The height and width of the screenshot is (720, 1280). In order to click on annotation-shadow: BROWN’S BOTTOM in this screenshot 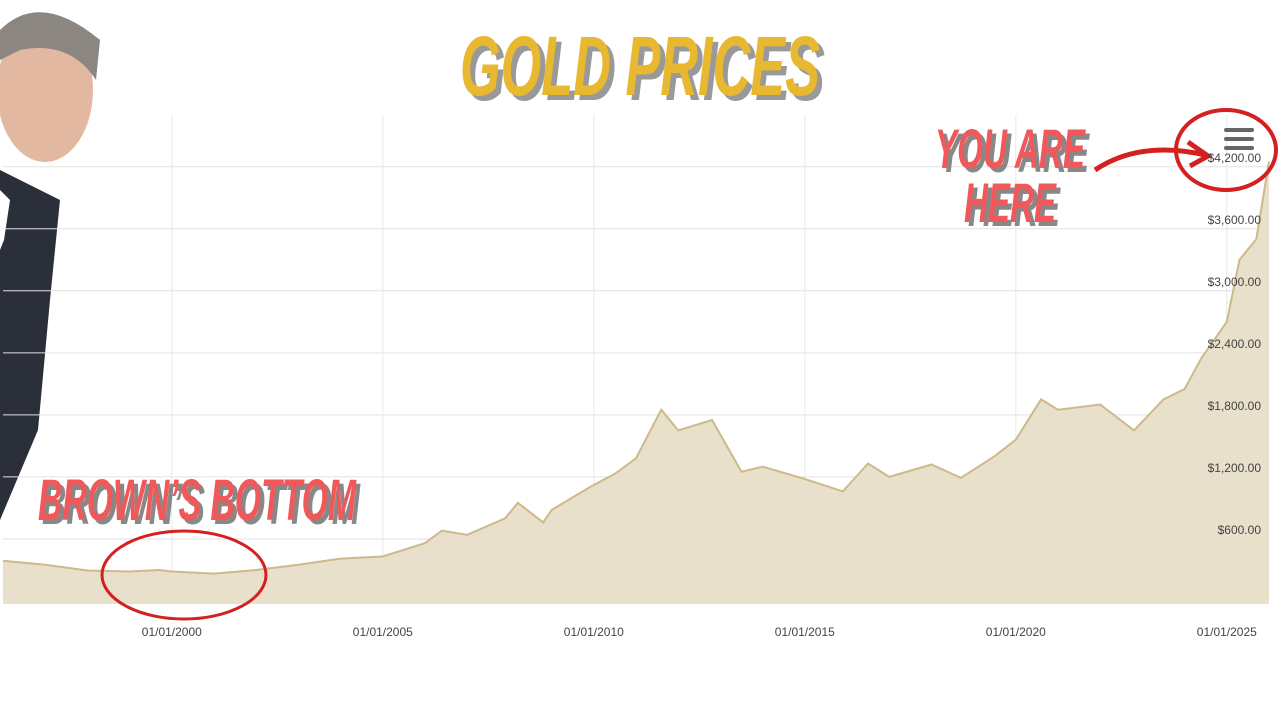, I will do `click(201, 504)`.